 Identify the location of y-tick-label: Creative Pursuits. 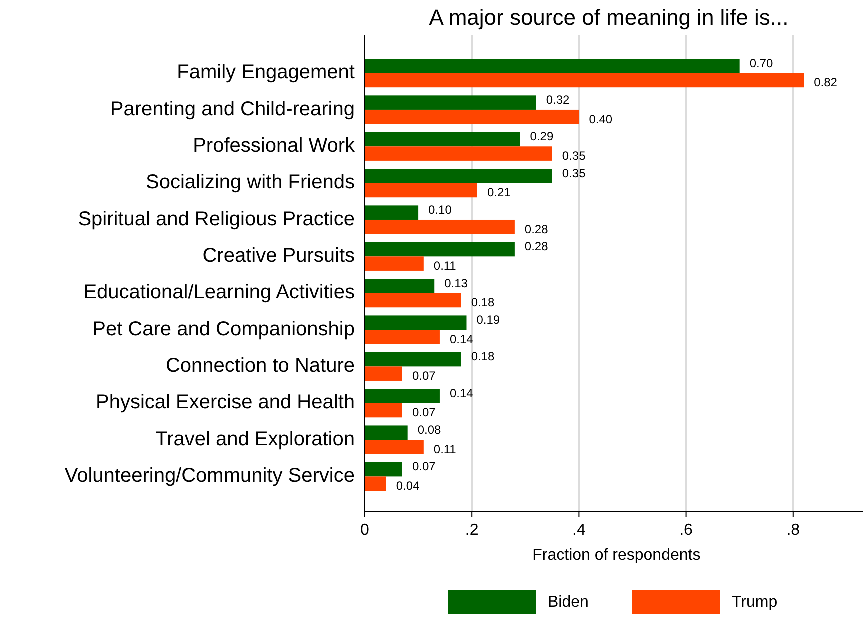
(278, 255).